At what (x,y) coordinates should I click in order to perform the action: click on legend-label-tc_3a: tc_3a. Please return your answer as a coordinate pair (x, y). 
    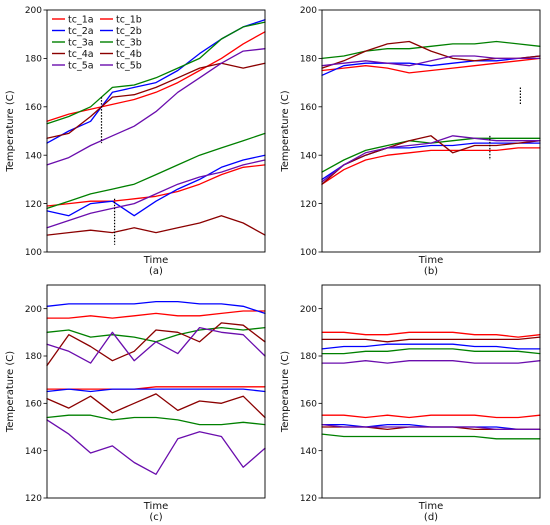
    Looking at the image, I should click on (81, 42).